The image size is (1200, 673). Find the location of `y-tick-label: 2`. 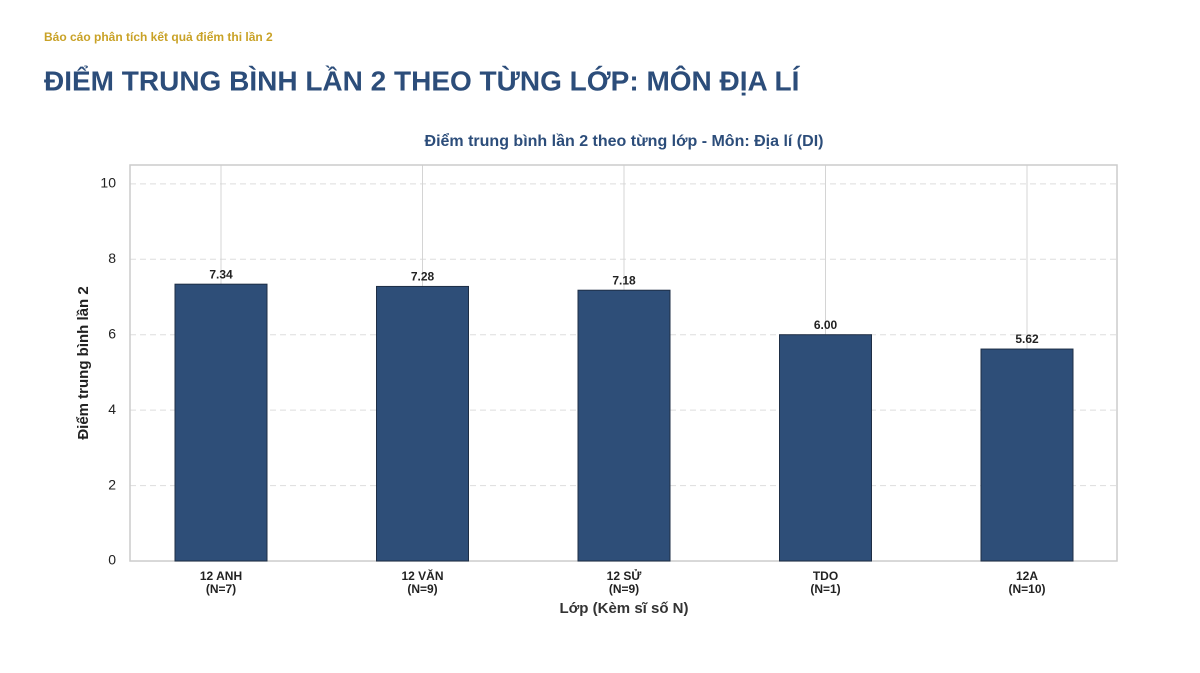

y-tick-label: 2 is located at coordinates (112, 484).